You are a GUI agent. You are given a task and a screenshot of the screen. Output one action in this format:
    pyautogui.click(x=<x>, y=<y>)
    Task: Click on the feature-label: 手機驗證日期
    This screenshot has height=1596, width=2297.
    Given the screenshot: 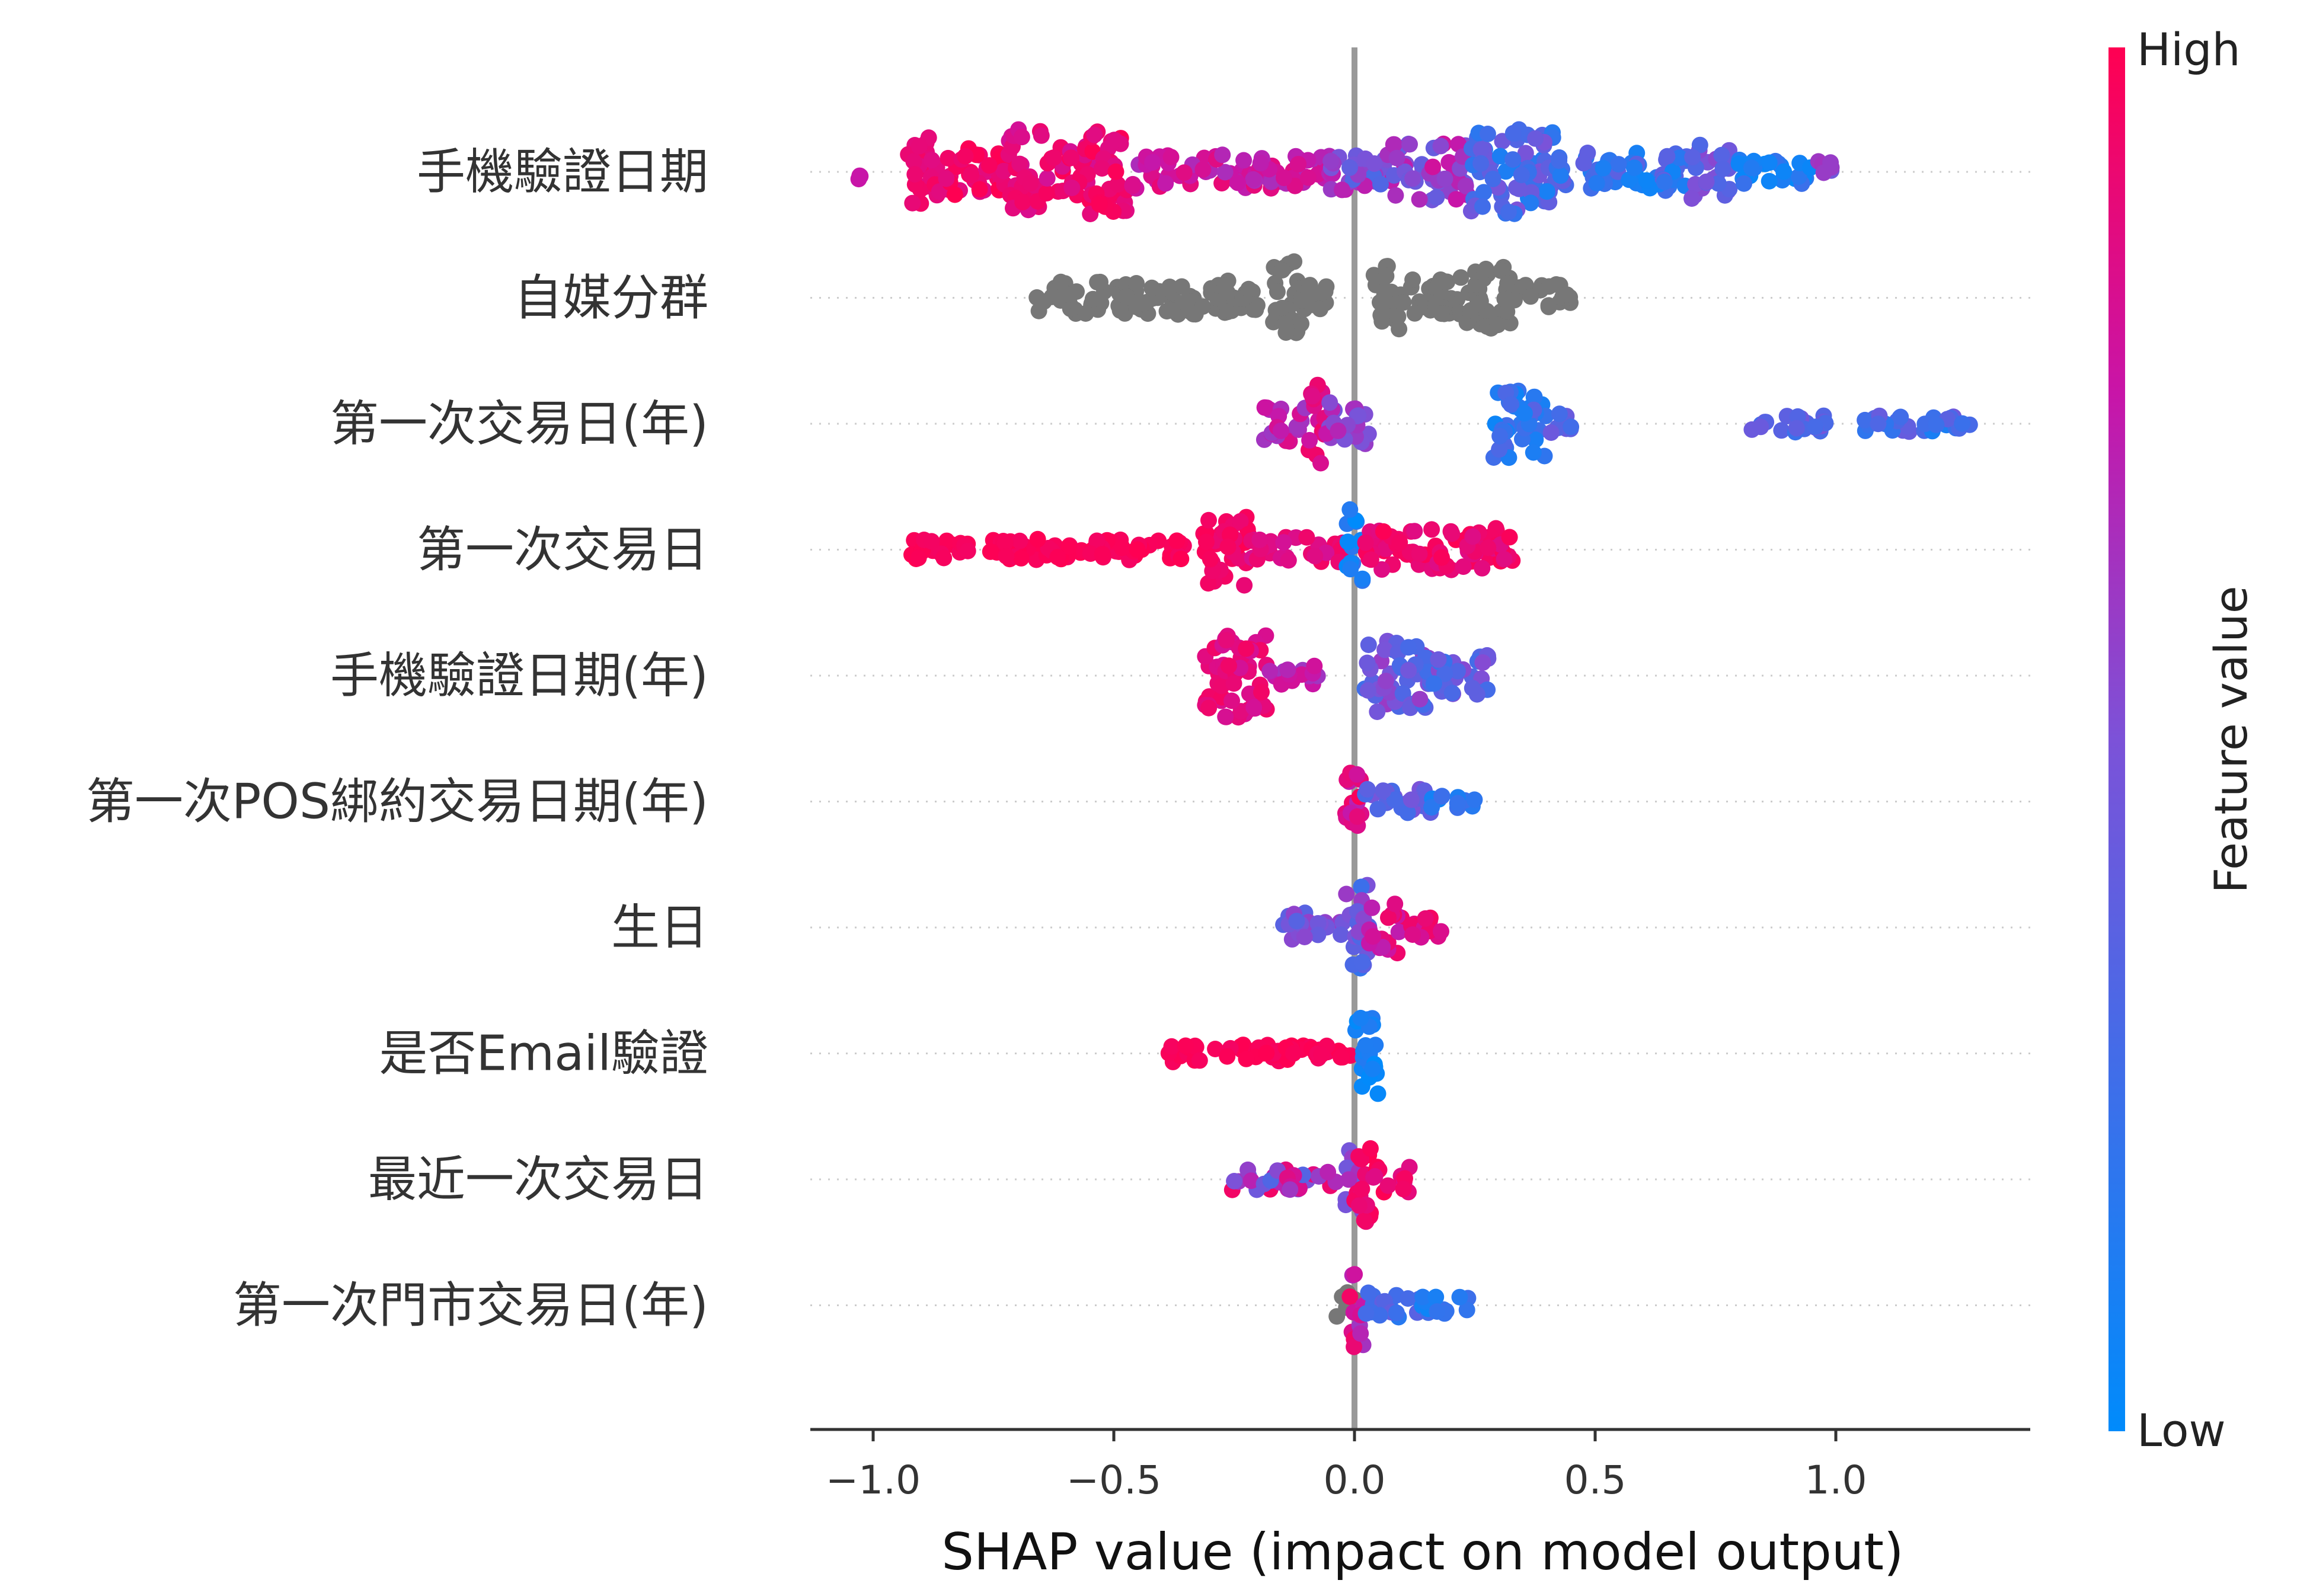 What is the action you would take?
    pyautogui.click(x=562, y=172)
    